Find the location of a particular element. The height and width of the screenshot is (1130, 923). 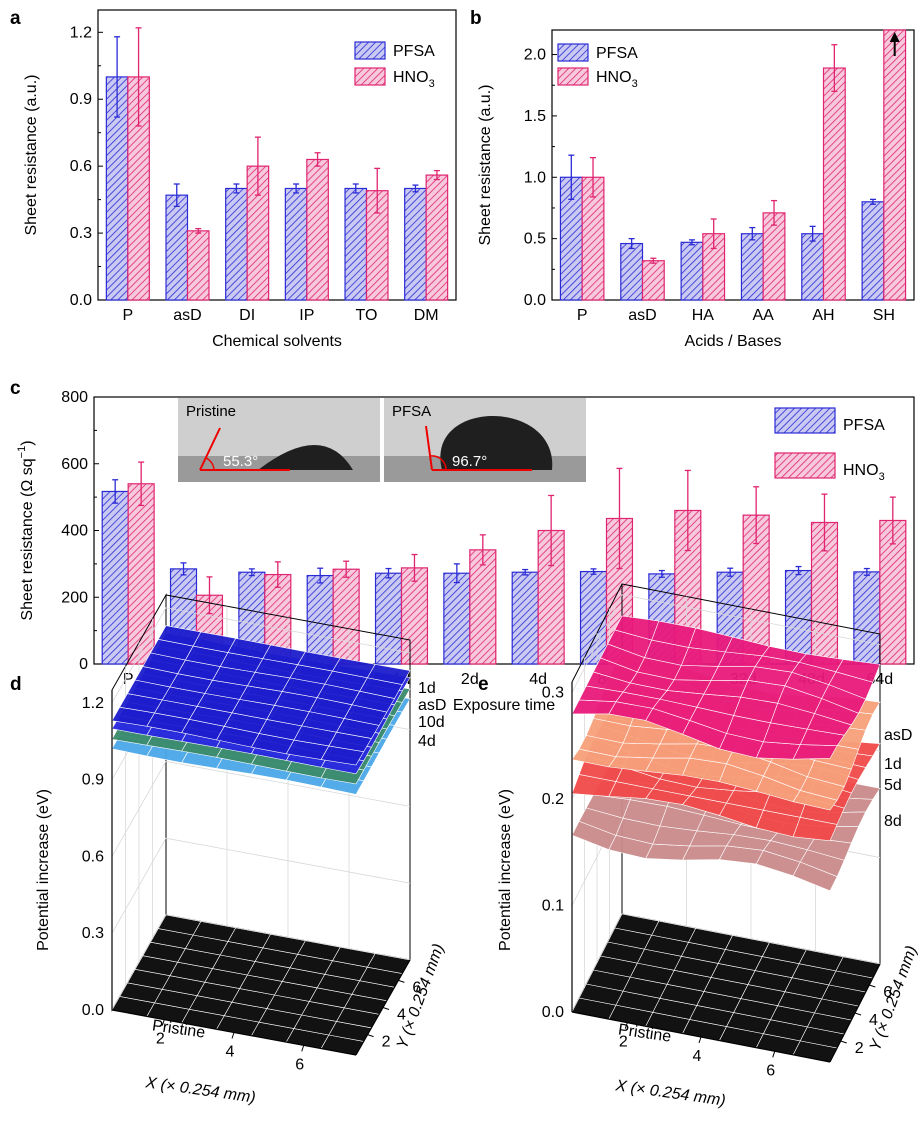

x-tick-label: AH is located at coordinates (823, 315).